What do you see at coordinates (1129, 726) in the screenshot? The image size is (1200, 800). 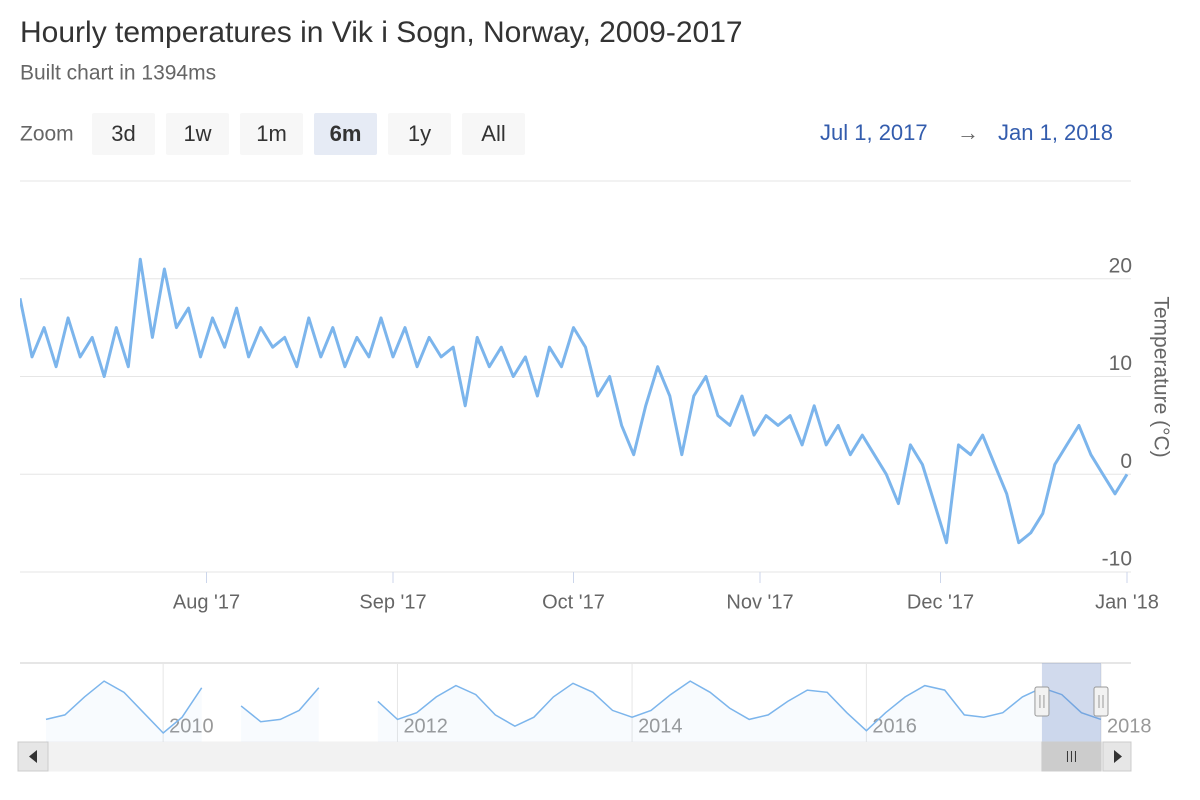 I see `navigator-tick-label: 2018` at bounding box center [1129, 726].